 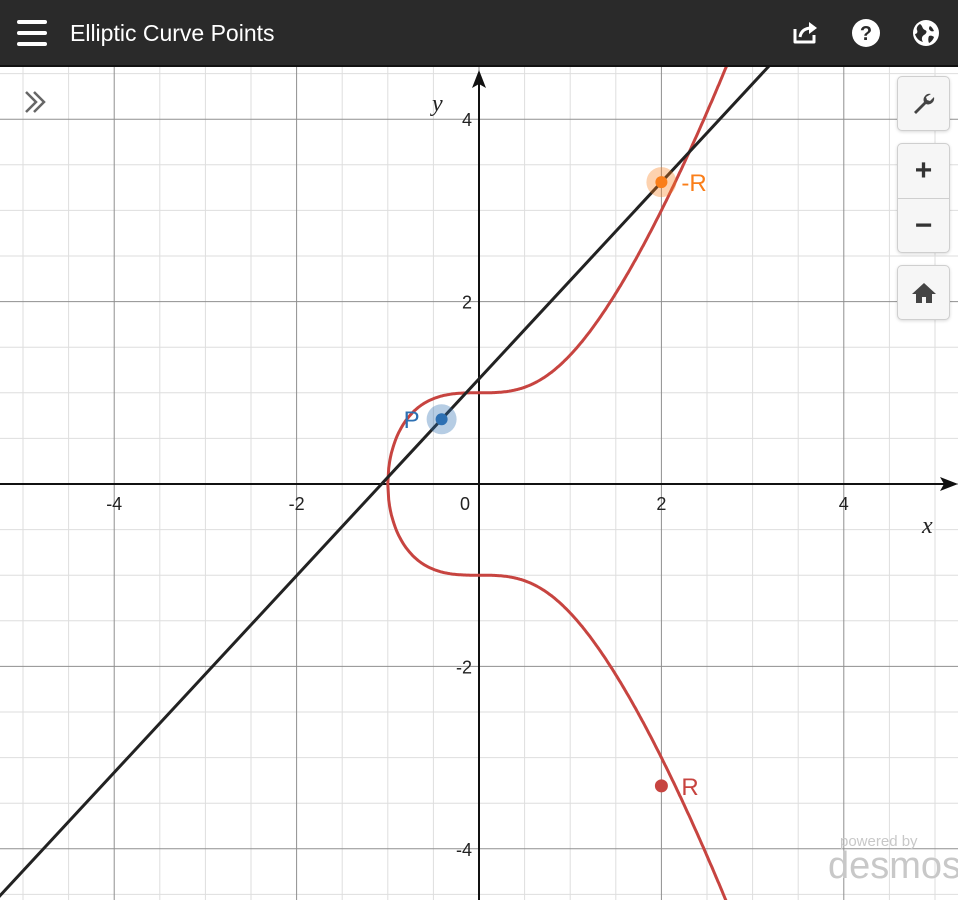 What do you see at coordinates (35, 102) in the screenshot?
I see `expand-expression-list-icon` at bounding box center [35, 102].